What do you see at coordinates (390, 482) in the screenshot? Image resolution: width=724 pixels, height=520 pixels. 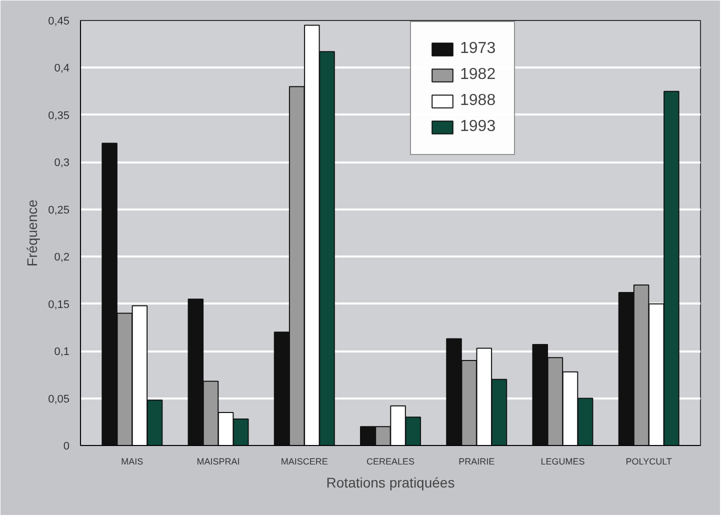 I see `x-axis-title: Rotations pratiquées` at bounding box center [390, 482].